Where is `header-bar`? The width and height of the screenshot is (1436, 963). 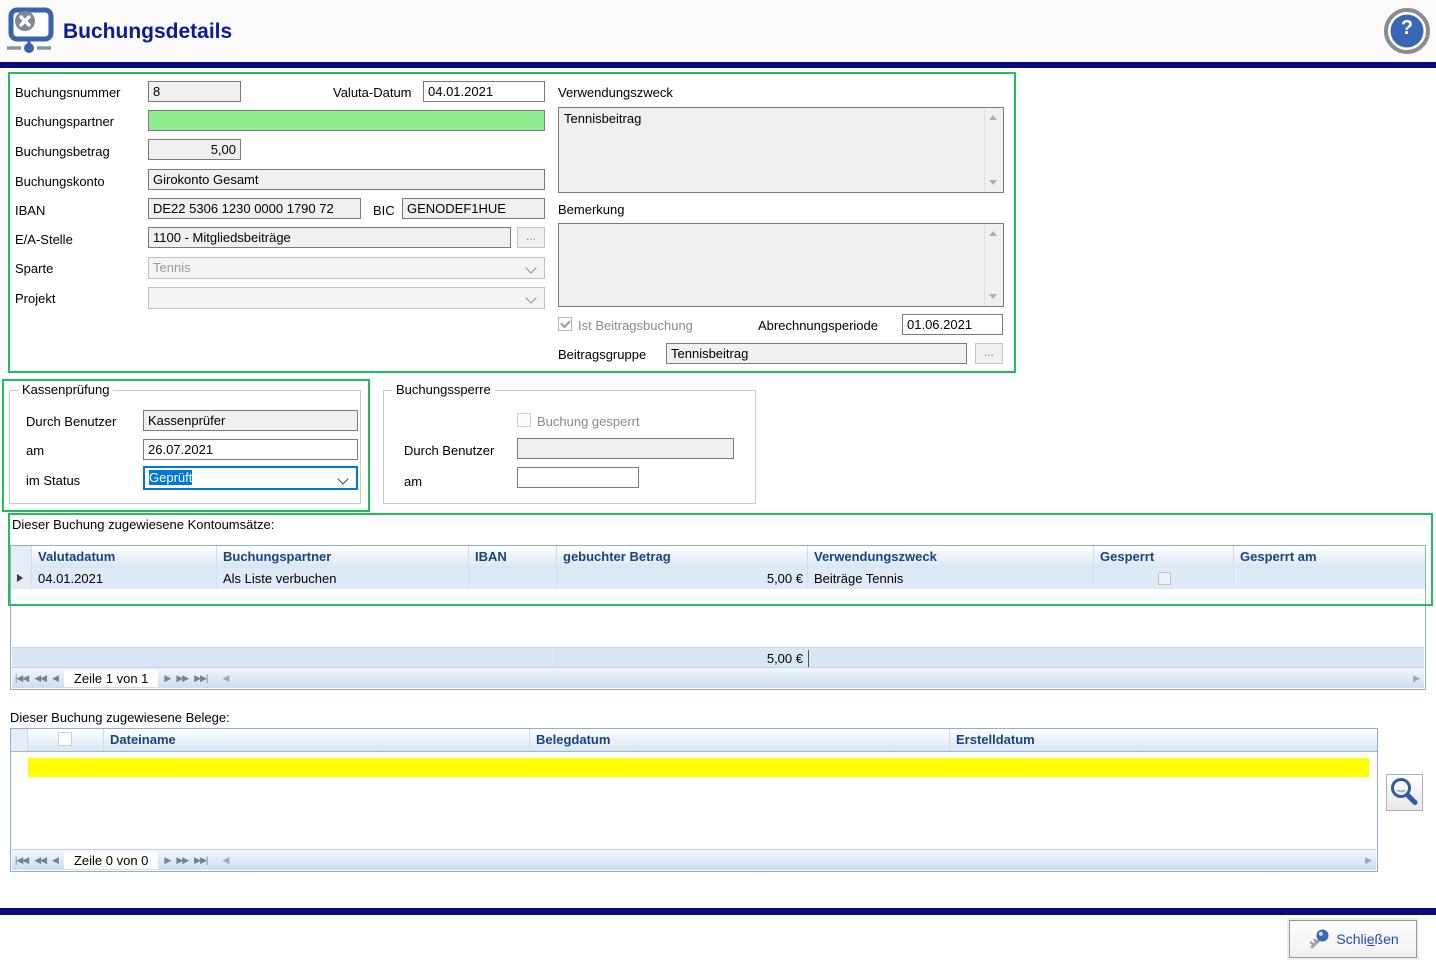 header-bar is located at coordinates (718, 31).